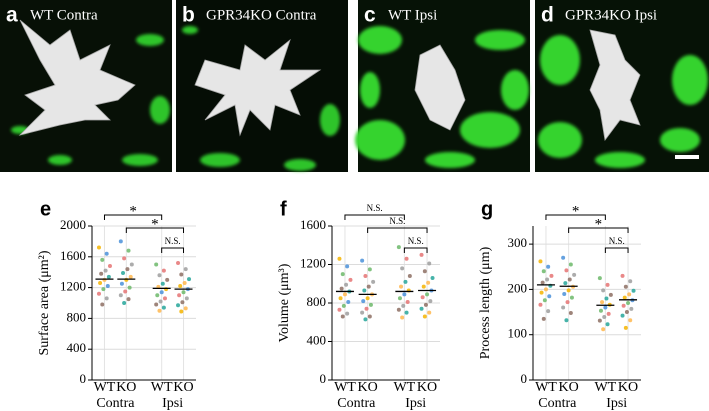 This screenshot has width=709, height=411. I want to click on y-axis-label: Volume (μm³), so click(284, 302).